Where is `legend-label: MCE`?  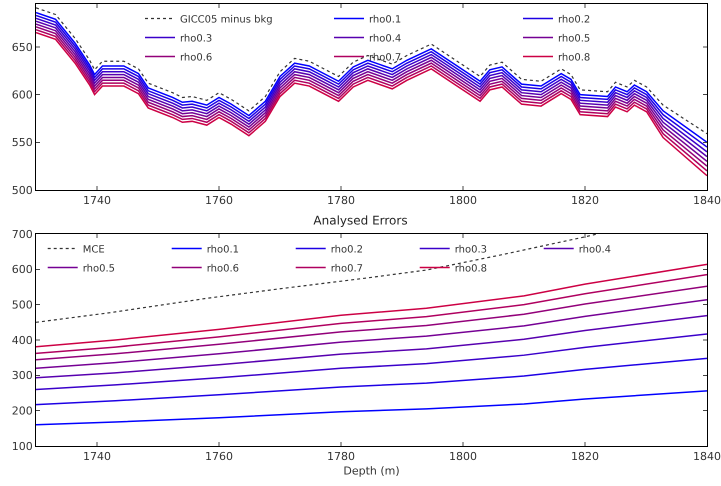 legend-label: MCE is located at coordinates (93, 250).